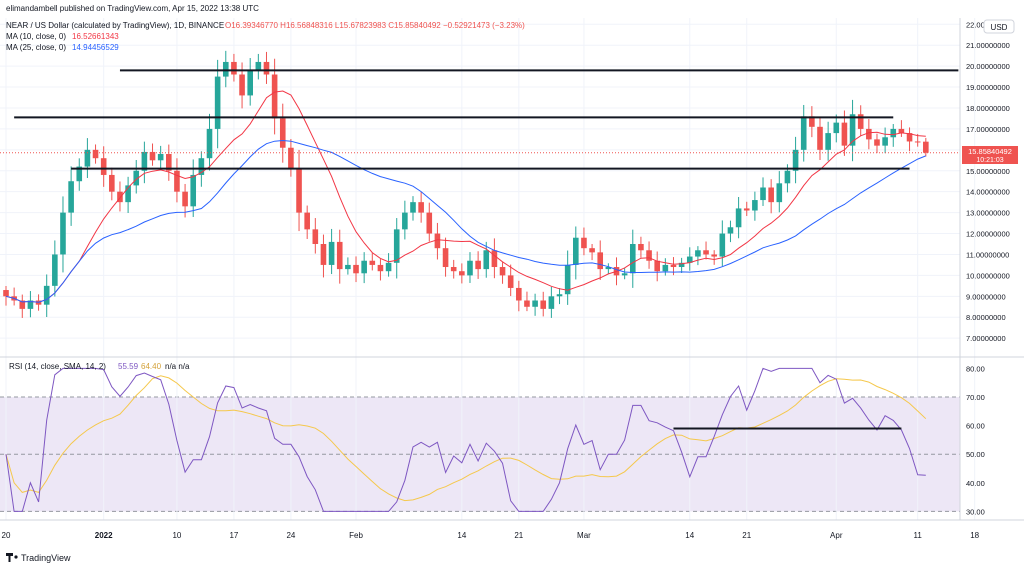 The width and height of the screenshot is (1024, 572). Describe the element at coordinates (57, 366) in the screenshot. I see `rsi-label: RSI (14, close, SMA, 14, 2)` at that location.